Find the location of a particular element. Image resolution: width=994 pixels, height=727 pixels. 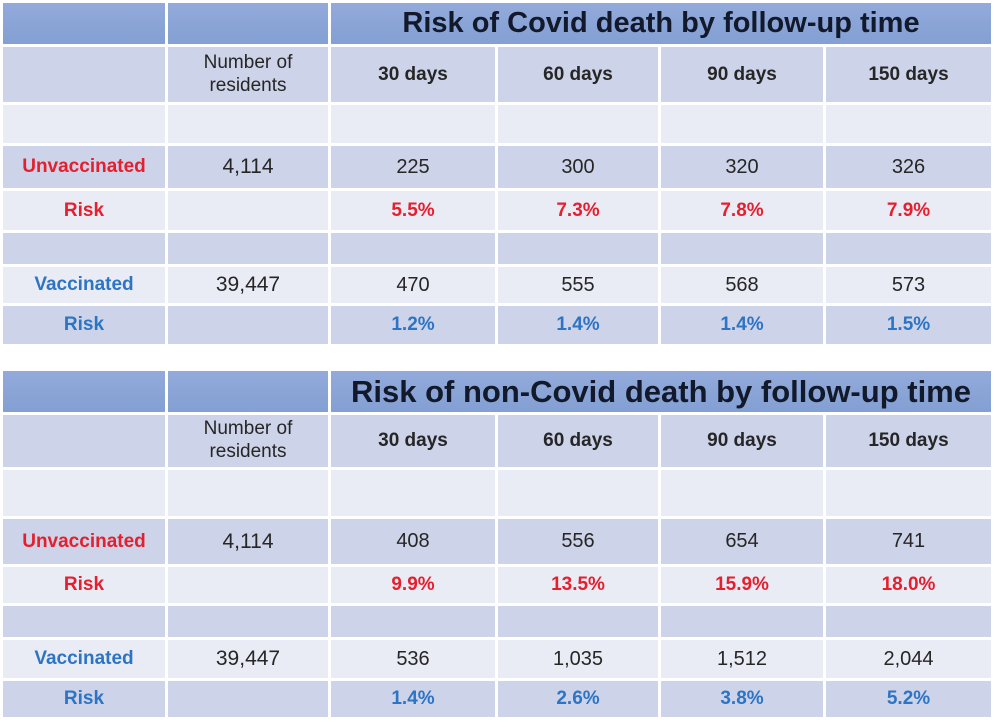

risk-value: 5.2% is located at coordinates (908, 699).